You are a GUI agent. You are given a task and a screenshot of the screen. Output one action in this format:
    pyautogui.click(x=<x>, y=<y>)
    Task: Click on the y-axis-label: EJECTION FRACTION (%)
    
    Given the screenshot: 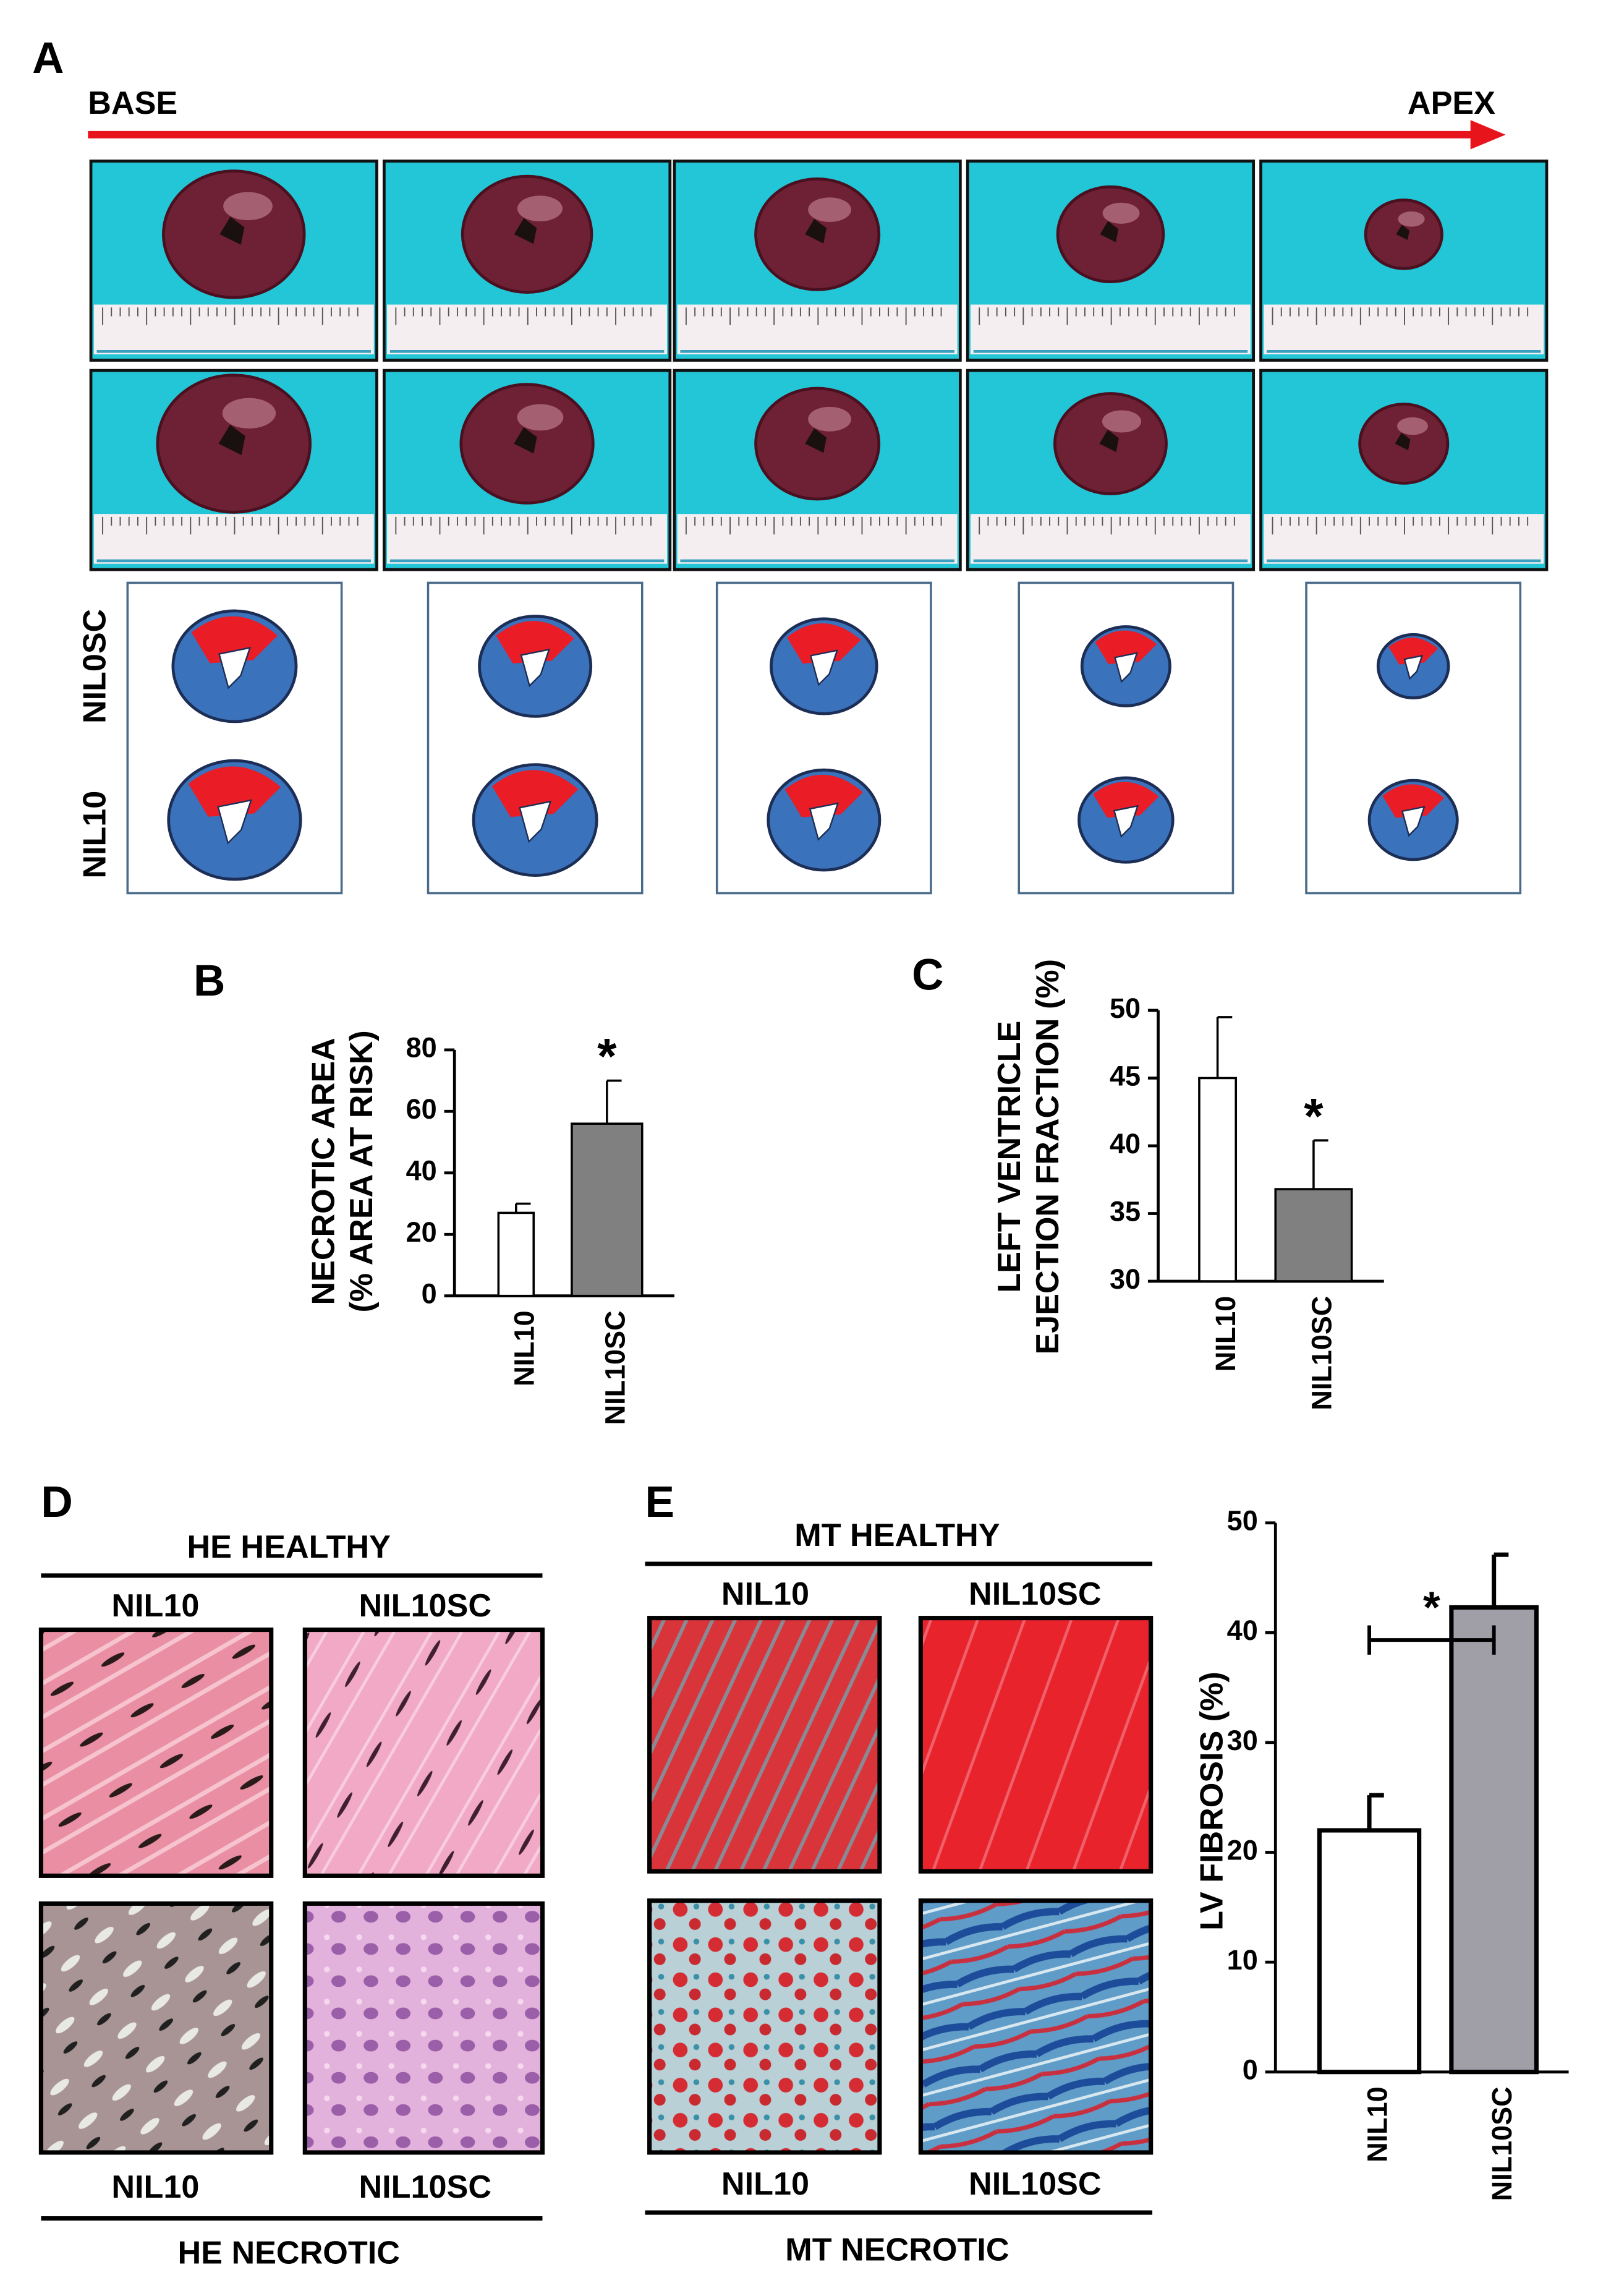 What is the action you would take?
    pyautogui.click(x=1048, y=1157)
    